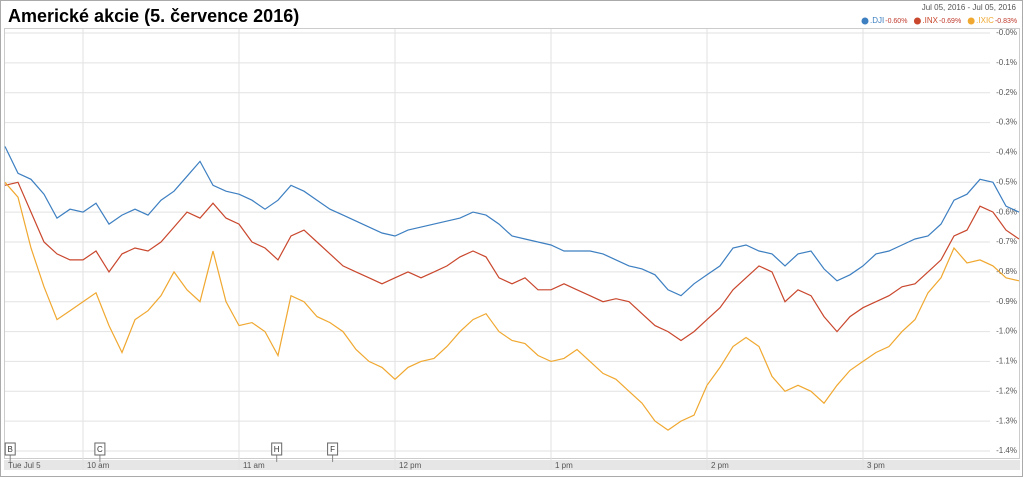 The height and width of the screenshot is (478, 1024). I want to click on event-flag: B, so click(10, 452).